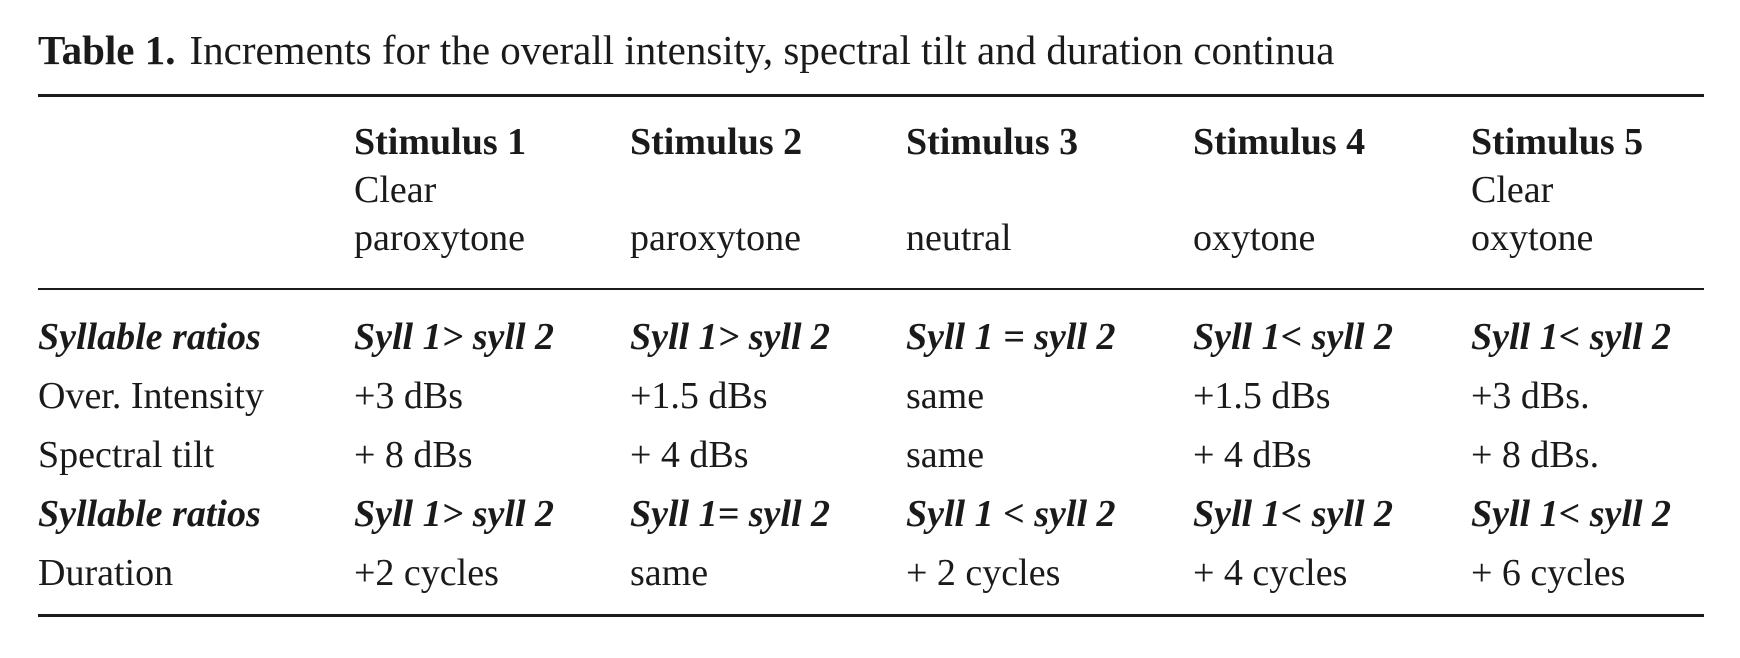  Describe the element at coordinates (151, 396) in the screenshot. I see `row-label: Over. Intensity` at that location.